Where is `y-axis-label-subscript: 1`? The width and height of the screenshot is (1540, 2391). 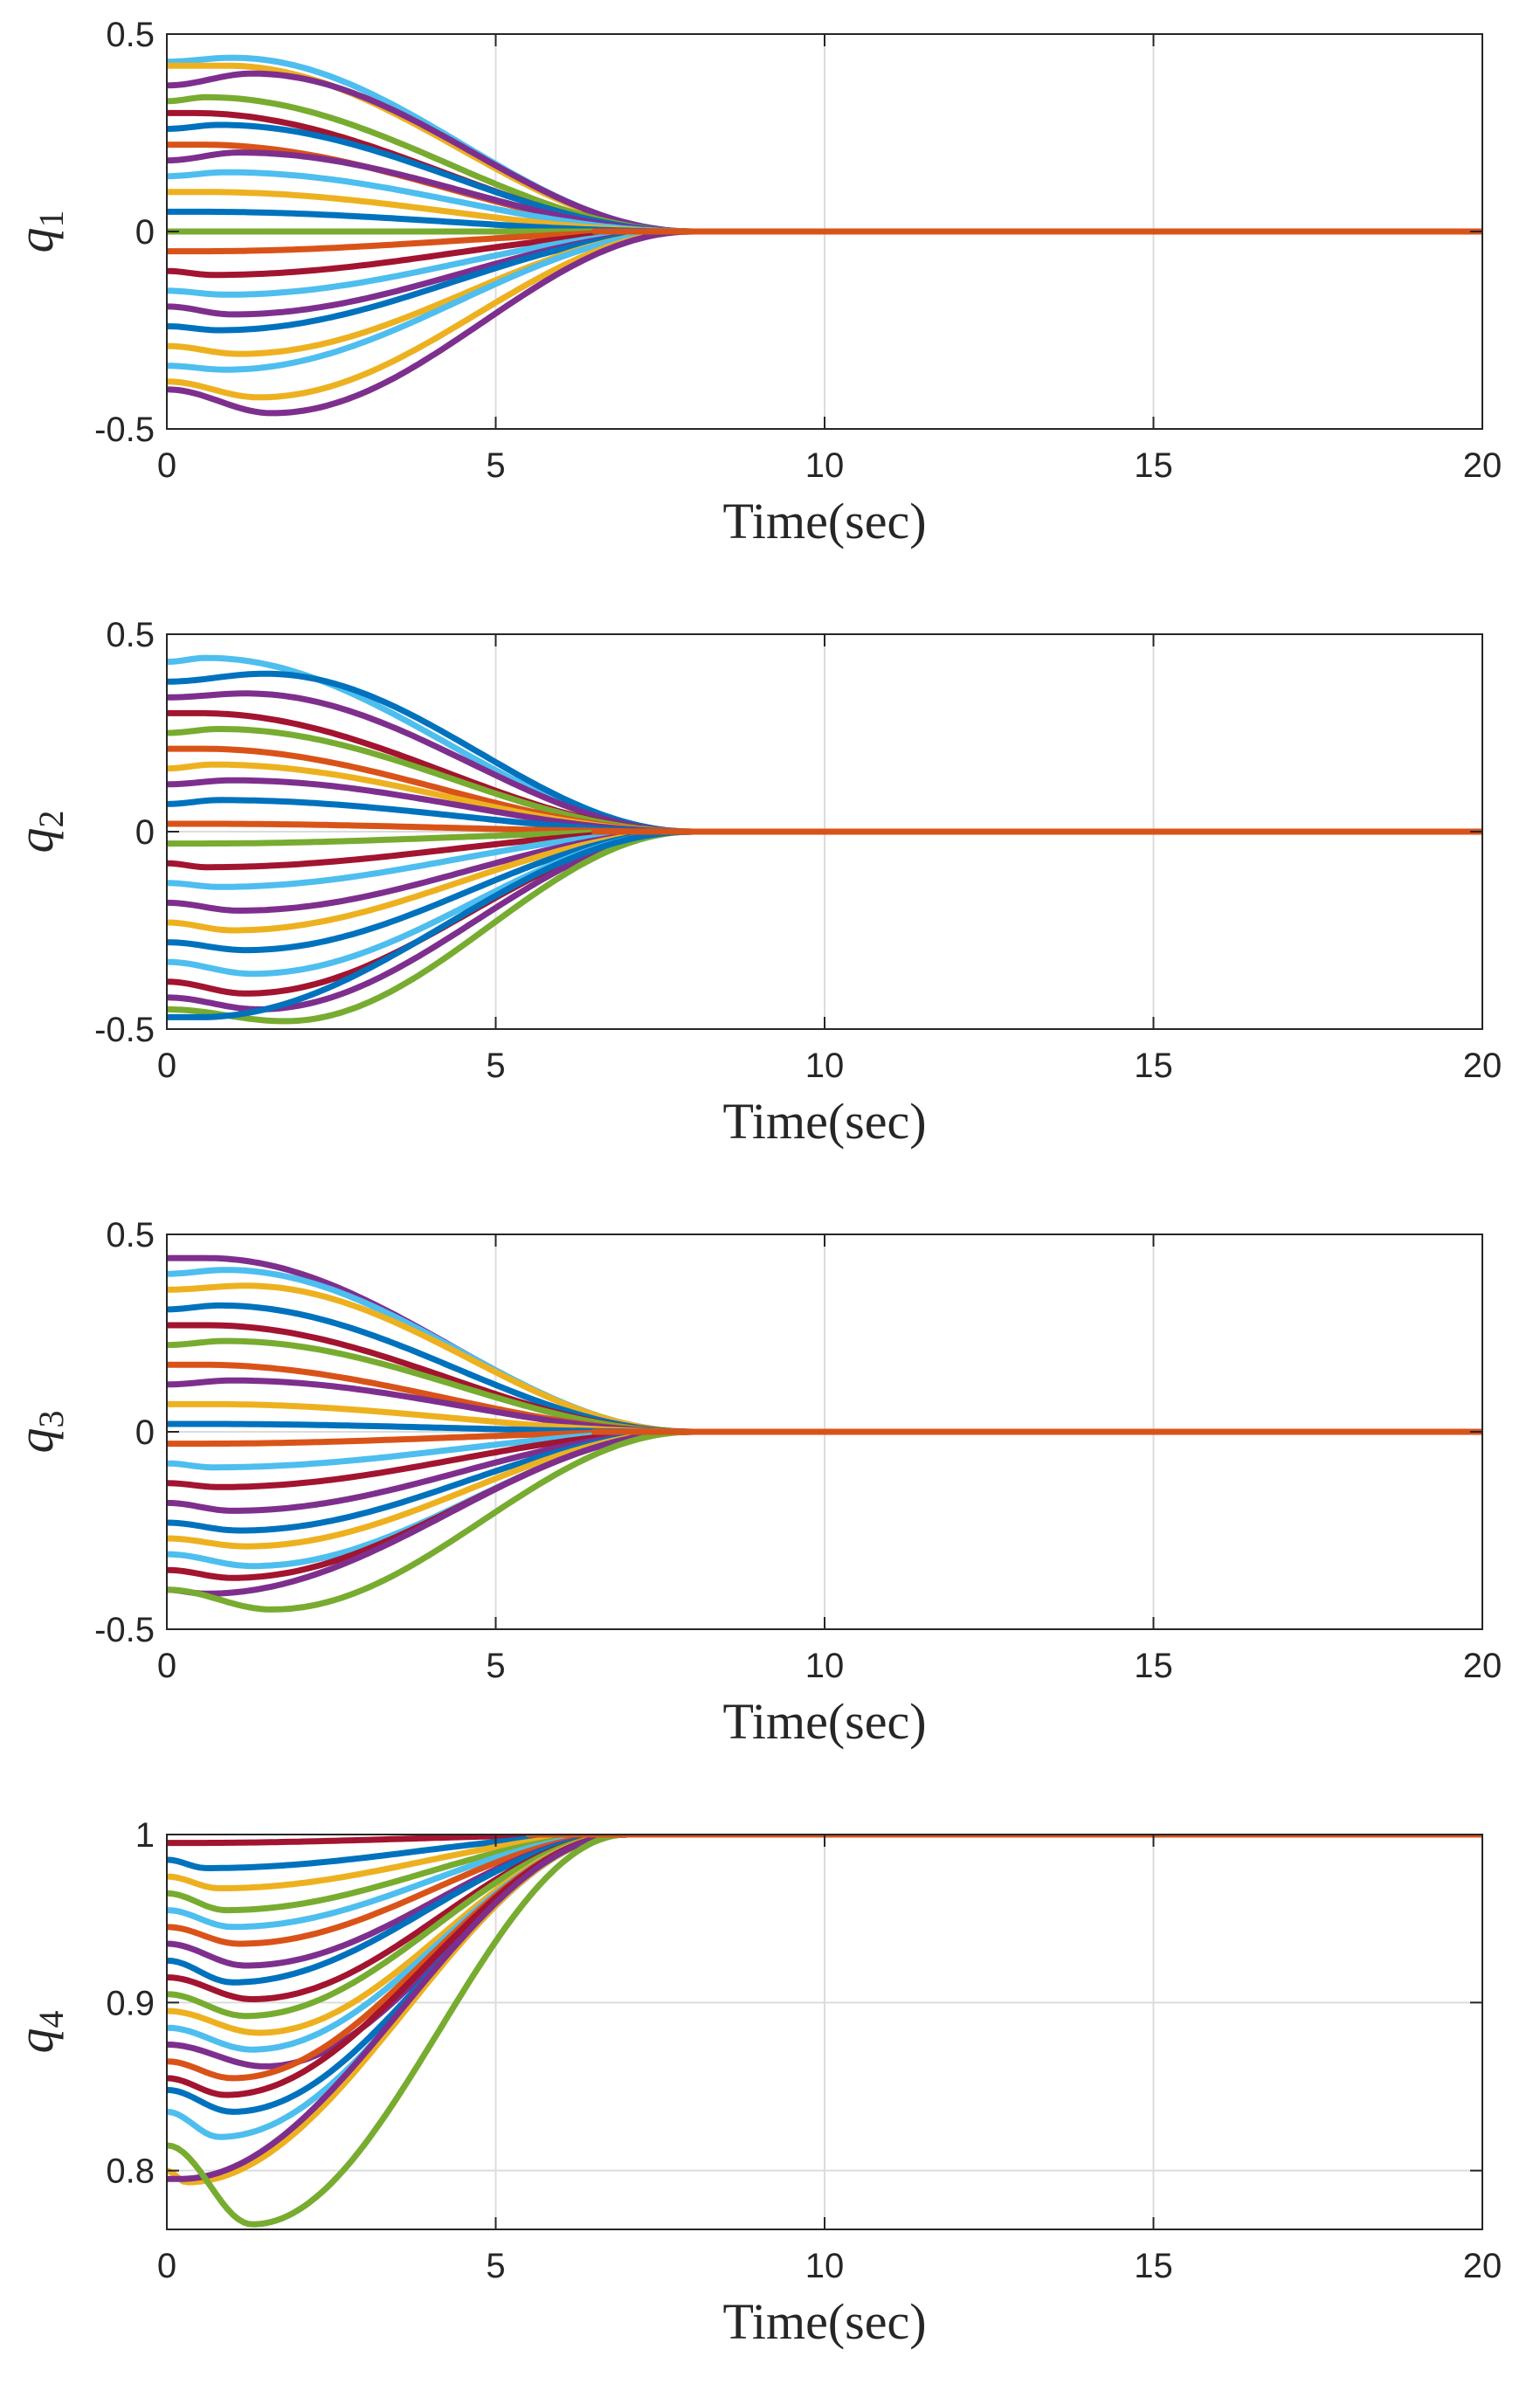
y-axis-label-subscript: 1 is located at coordinates (51, 220).